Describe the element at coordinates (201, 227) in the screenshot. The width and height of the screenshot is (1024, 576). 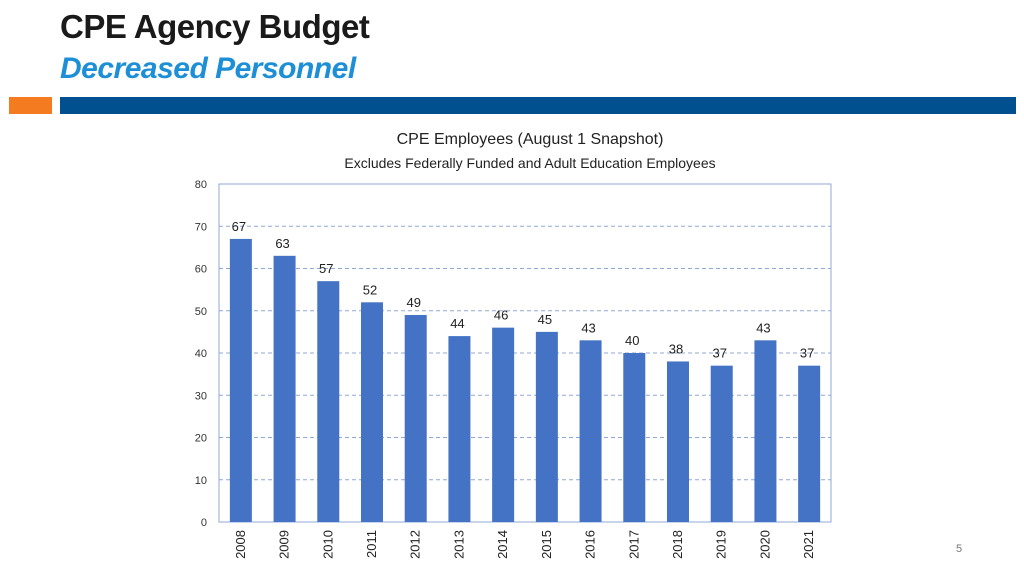
I see `y-tick-label: 70` at that location.